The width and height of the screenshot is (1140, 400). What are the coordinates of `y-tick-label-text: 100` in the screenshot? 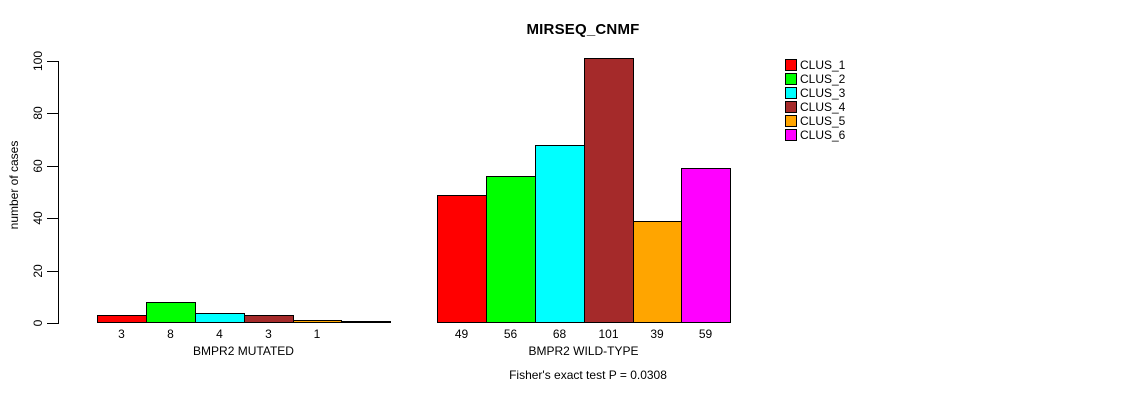 It's located at (38, 61).